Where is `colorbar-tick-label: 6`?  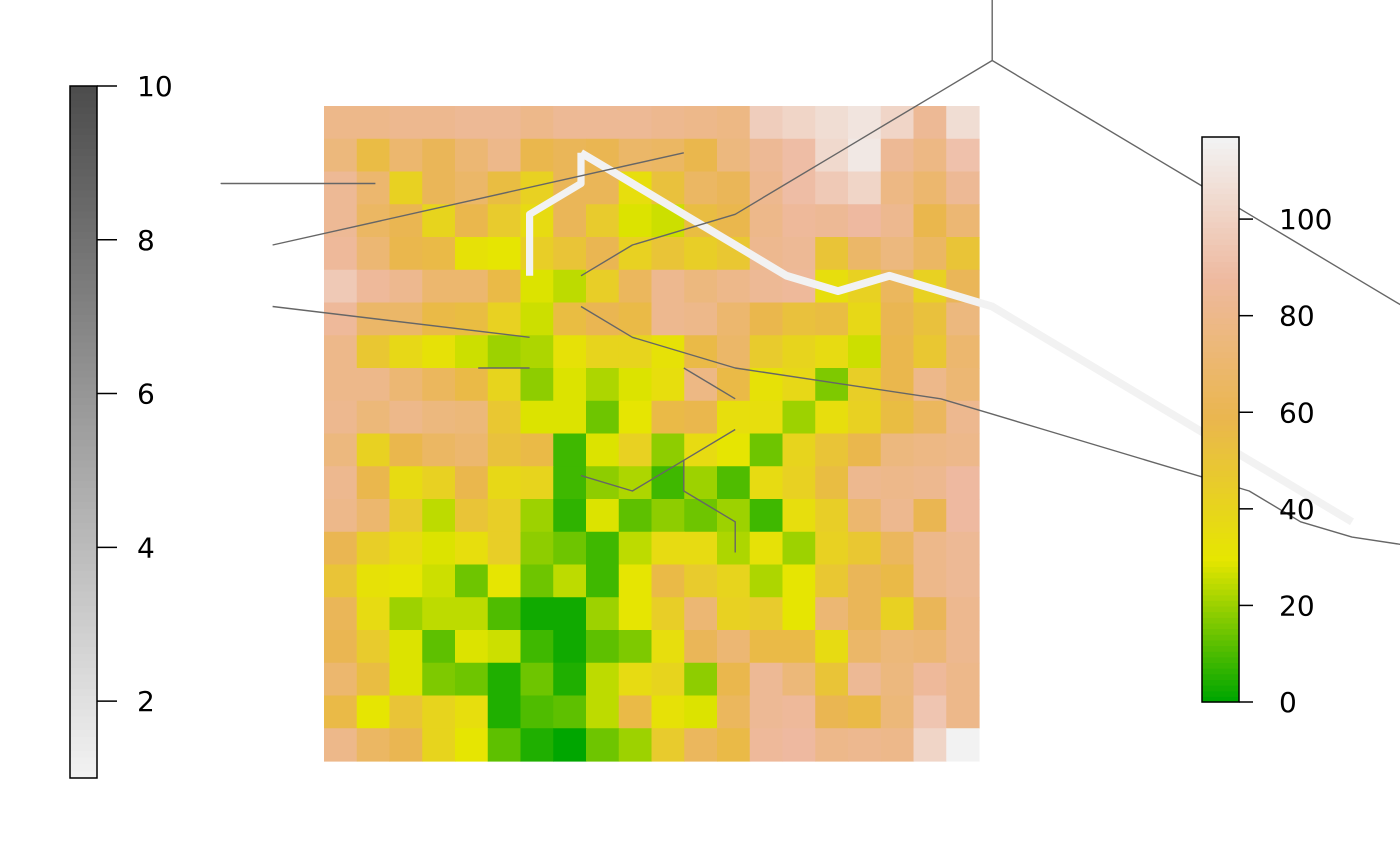 colorbar-tick-label: 6 is located at coordinates (146, 394).